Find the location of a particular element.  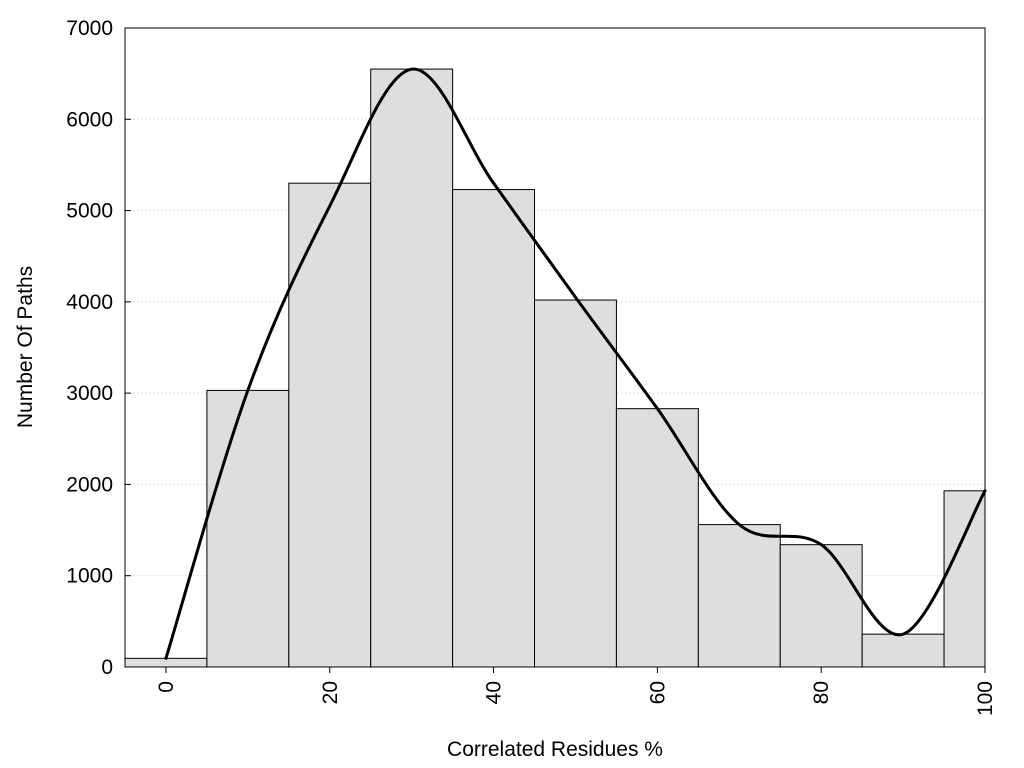

x-tick-label: 40 is located at coordinates (494, 692).